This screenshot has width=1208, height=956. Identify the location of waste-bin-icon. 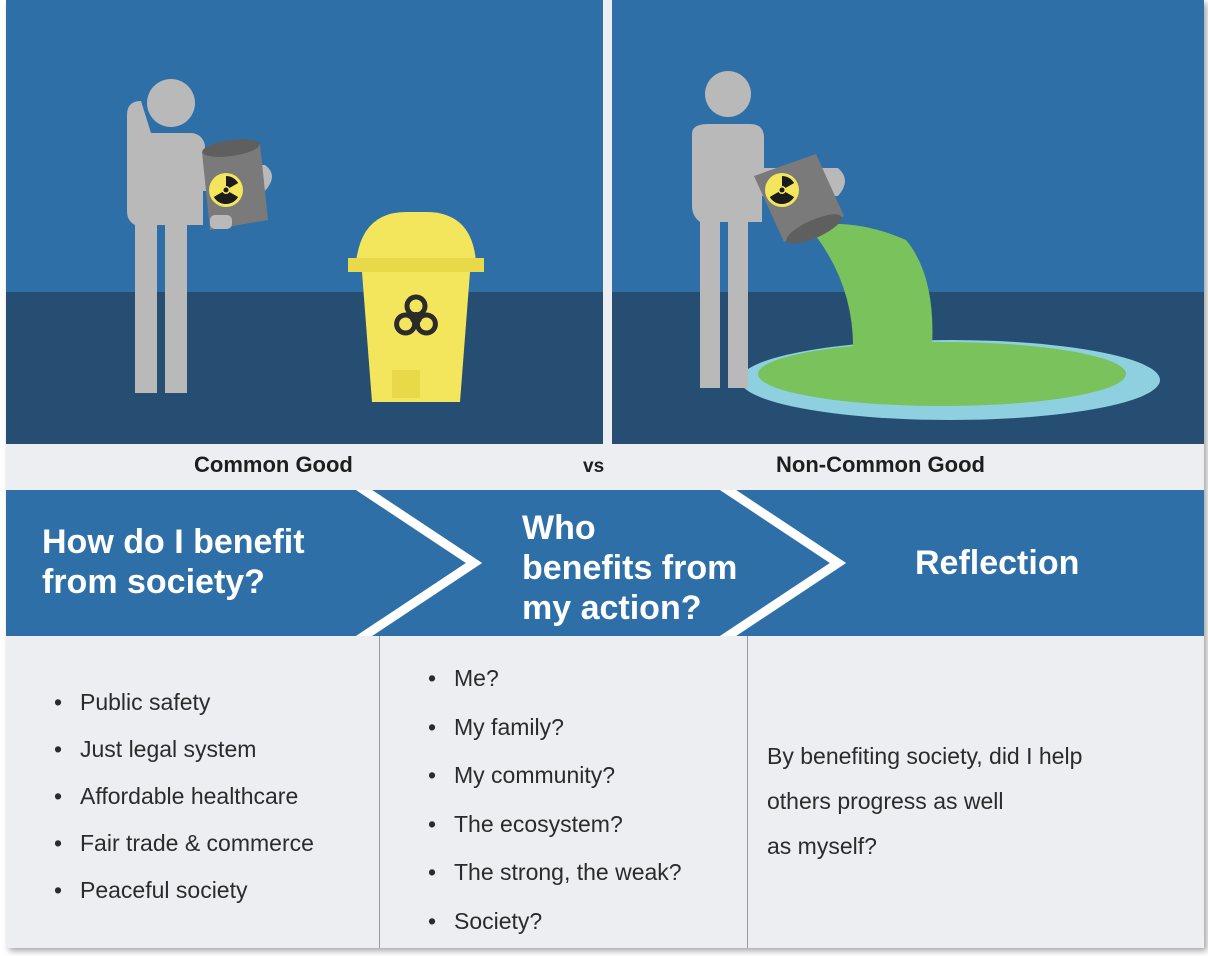
(416, 307).